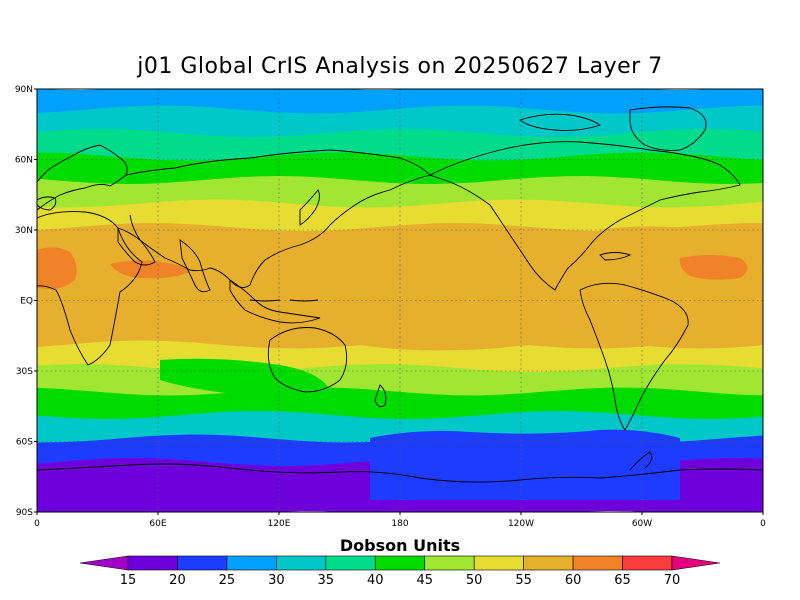 Image resolution: width=800 pixels, height=600 pixels. Describe the element at coordinates (57, 268) in the screenshot. I see `anomaly-sahara` at that location.